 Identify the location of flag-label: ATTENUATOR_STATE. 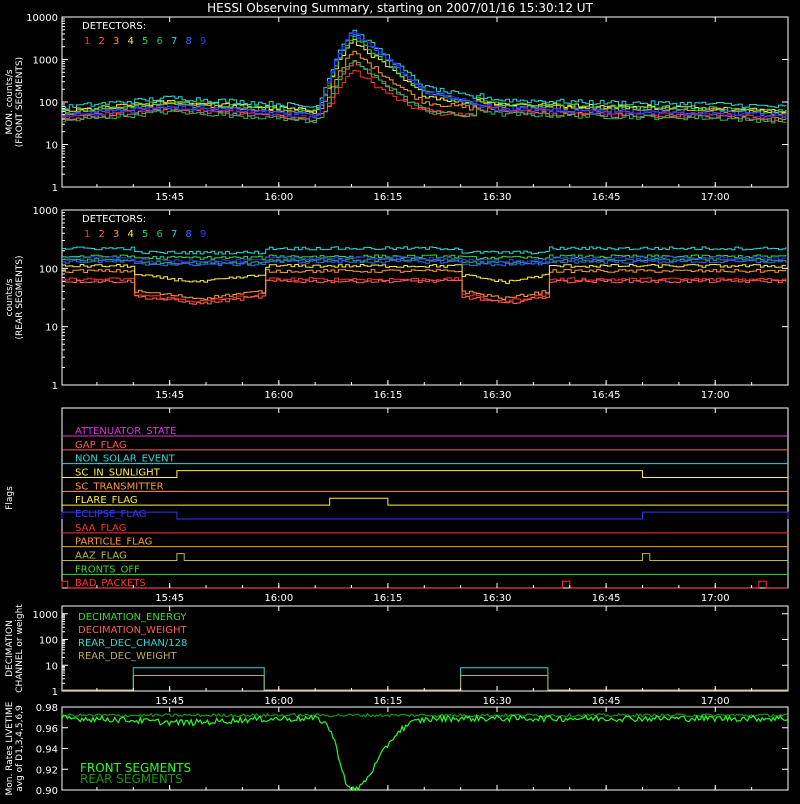
(125, 431).